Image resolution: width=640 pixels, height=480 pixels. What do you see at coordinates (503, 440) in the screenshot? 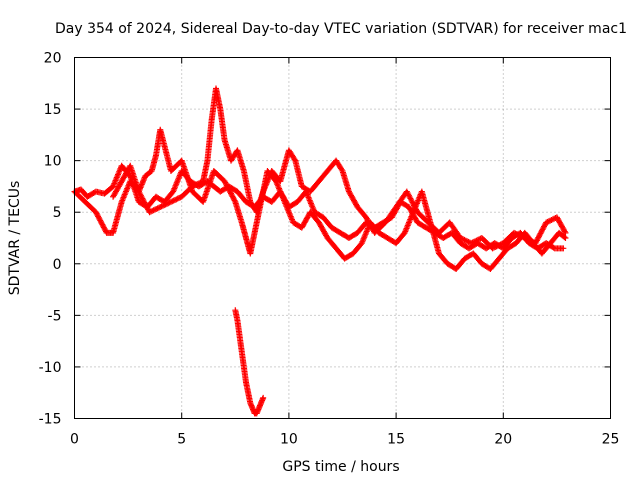
I see `x-tick-label: 20` at bounding box center [503, 440].